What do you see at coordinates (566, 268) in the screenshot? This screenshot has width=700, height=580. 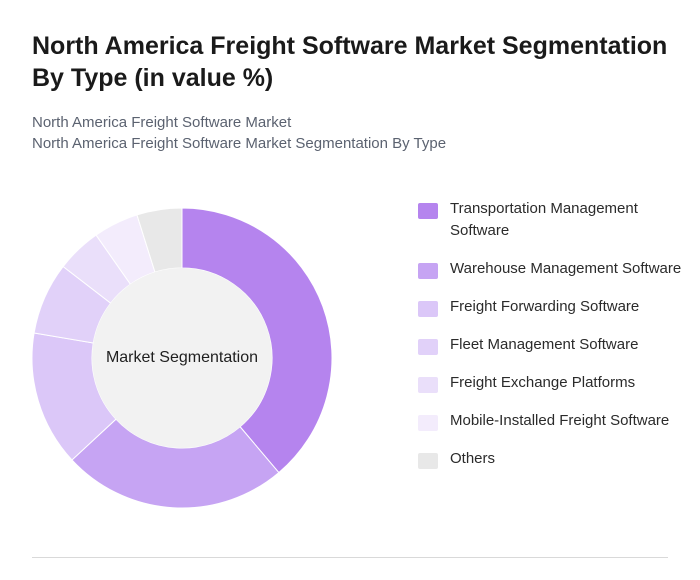 I see `legend-label: Warehouse Management Software` at bounding box center [566, 268].